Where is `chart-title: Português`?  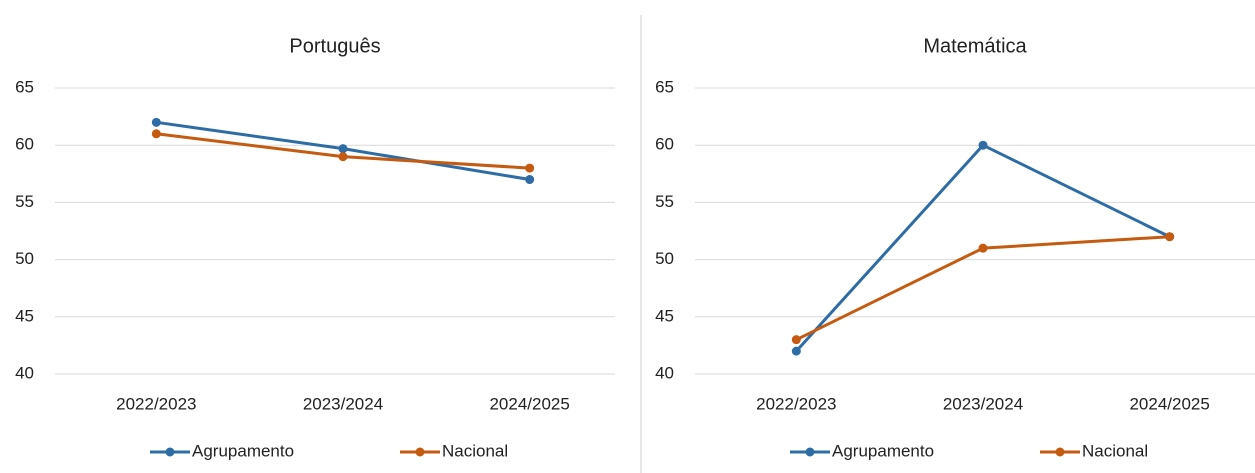
chart-title: Português is located at coordinates (334, 46).